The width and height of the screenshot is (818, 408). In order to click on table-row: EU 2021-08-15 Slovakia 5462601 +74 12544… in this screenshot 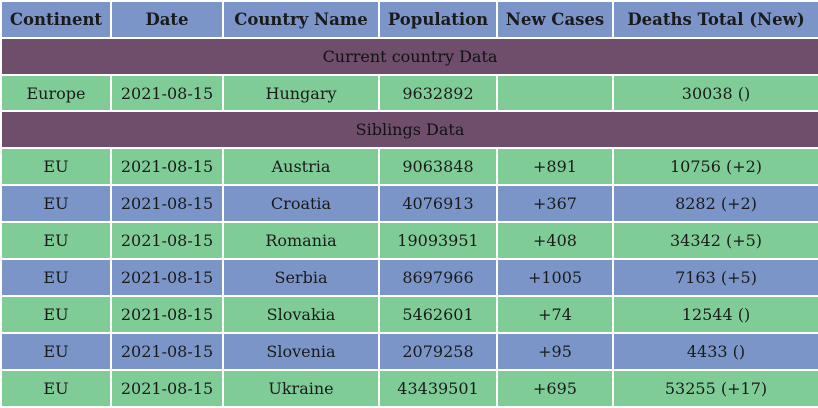, I will do `click(409, 314)`.